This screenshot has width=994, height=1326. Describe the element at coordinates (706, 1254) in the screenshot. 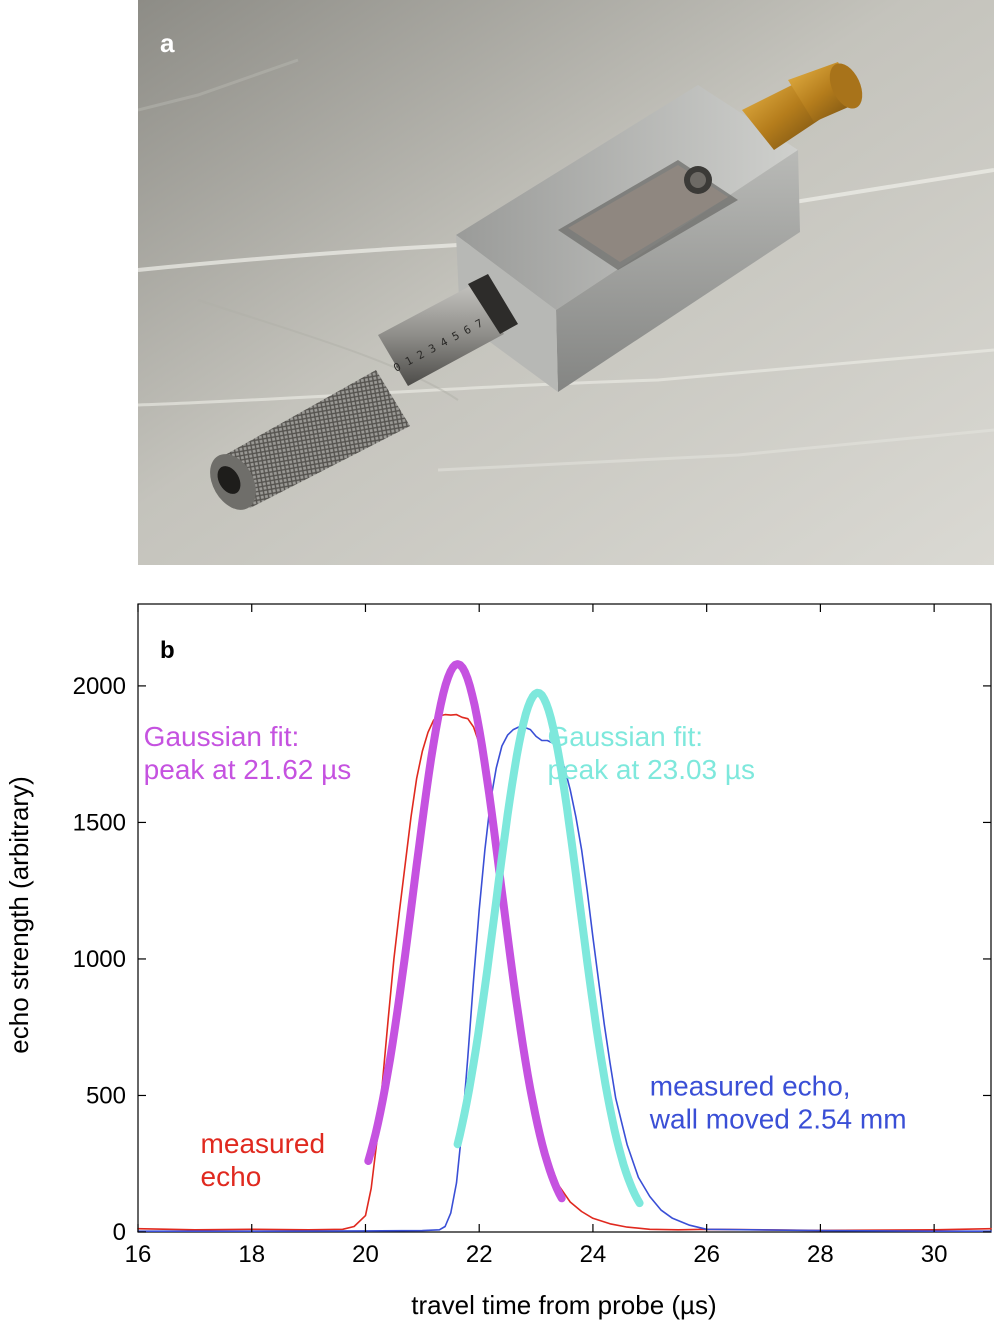

I see `x-tick-label: 26` at that location.